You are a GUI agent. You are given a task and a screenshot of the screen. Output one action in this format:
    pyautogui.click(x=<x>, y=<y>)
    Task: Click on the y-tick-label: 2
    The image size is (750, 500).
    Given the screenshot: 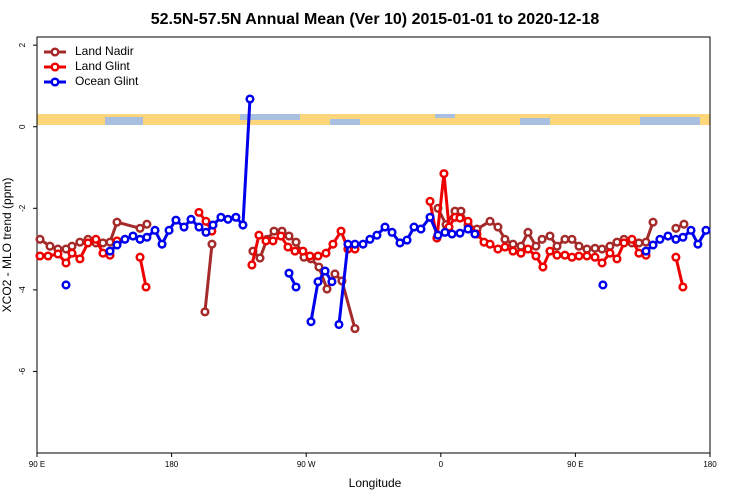 What is the action you would take?
    pyautogui.click(x=22, y=44)
    